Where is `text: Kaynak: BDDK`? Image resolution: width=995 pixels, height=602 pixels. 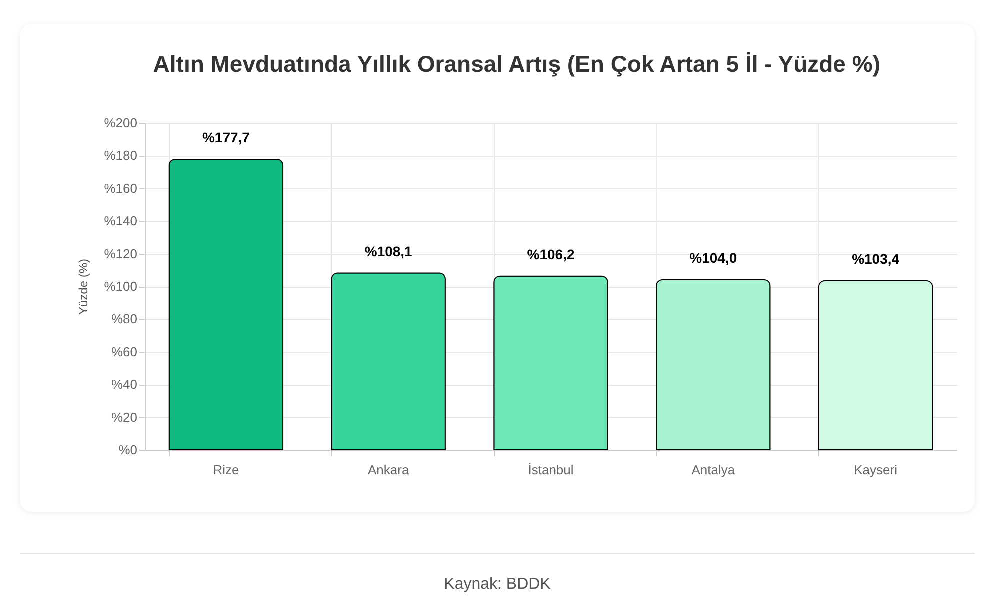 text: Kaynak: BDDK is located at coordinates (497, 573).